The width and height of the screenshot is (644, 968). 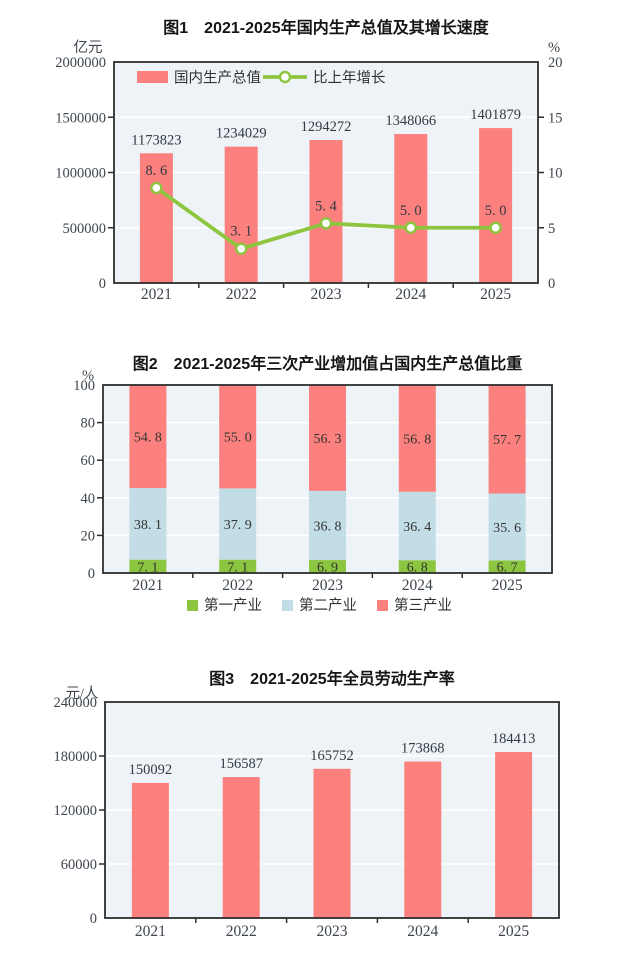 I want to click on y-axis-unit: 元/人, so click(x=81, y=693).